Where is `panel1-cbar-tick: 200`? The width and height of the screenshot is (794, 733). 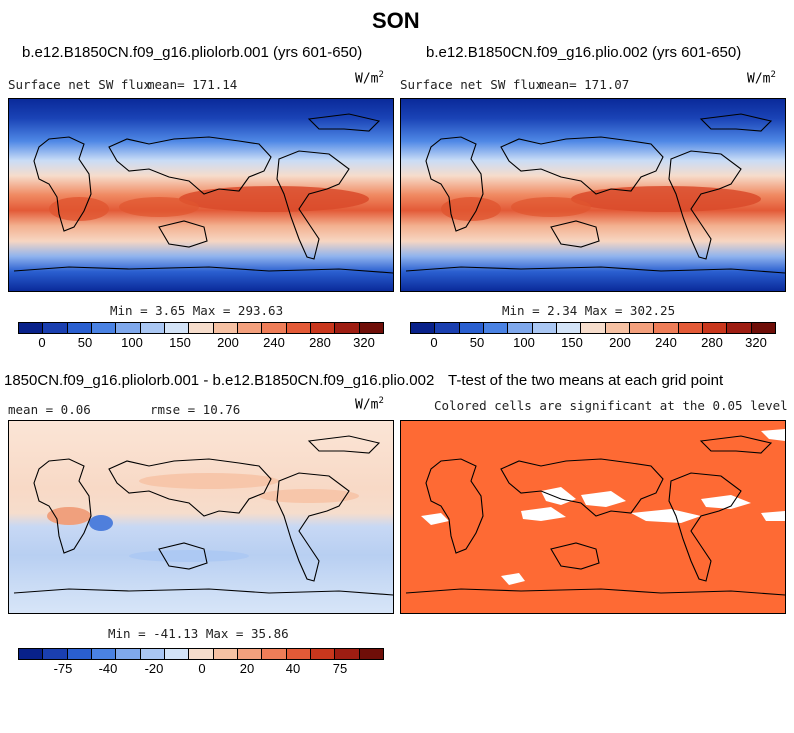
panel1-cbar-tick: 200 is located at coordinates (228, 342).